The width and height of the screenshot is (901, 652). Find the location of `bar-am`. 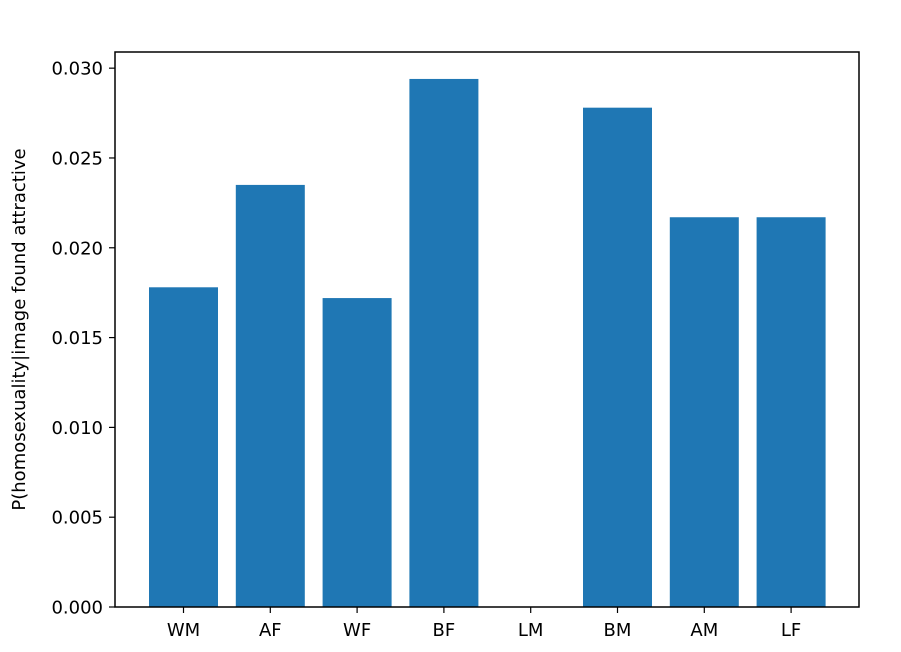

bar-am is located at coordinates (704, 412).